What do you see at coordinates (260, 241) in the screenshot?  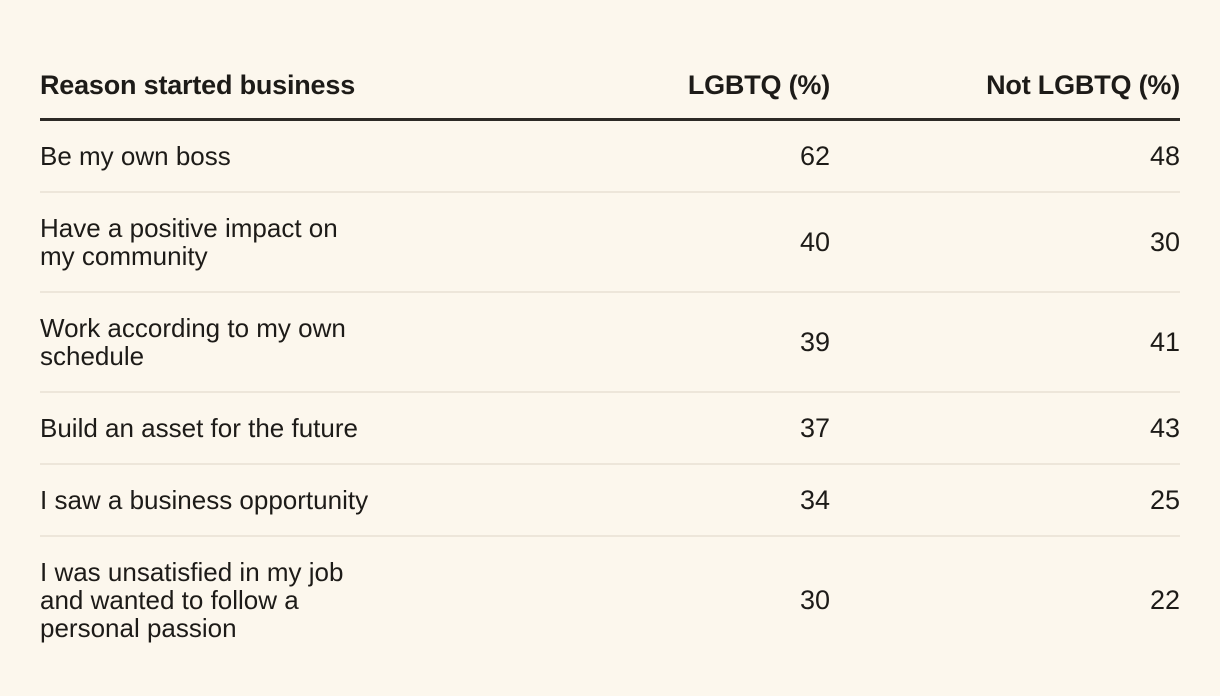 I see `reason-cell: Have a positive impact on my community` at bounding box center [260, 241].